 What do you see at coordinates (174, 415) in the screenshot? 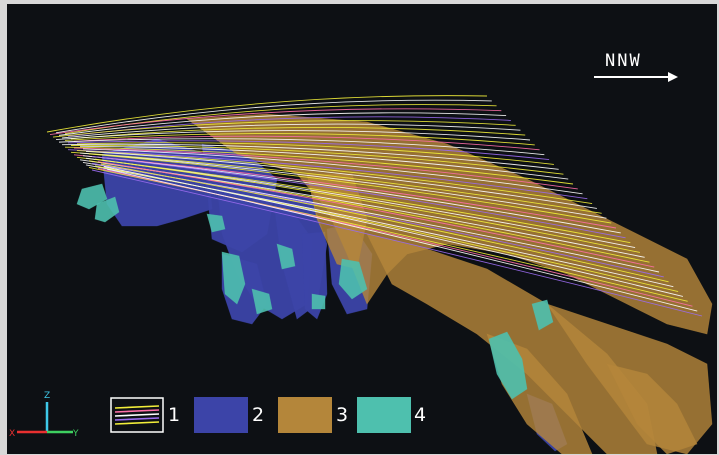
I see `legend-label-1: 1` at bounding box center [174, 415].